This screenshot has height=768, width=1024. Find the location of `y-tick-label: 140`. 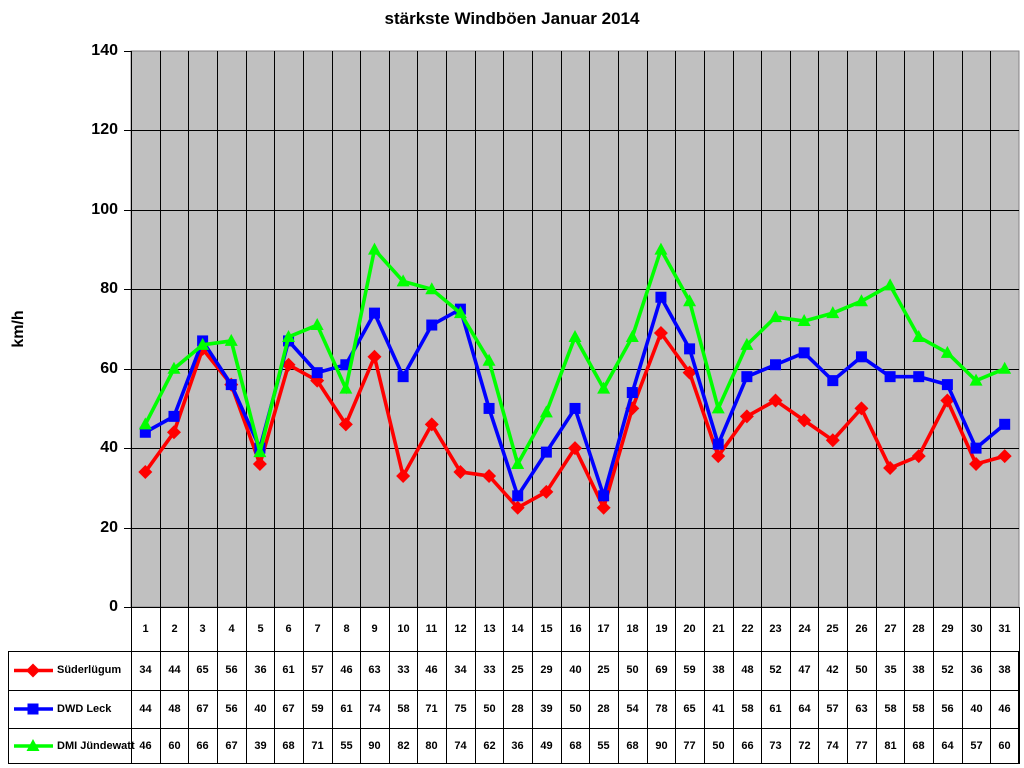

y-tick-label: 140 is located at coordinates (104, 50).